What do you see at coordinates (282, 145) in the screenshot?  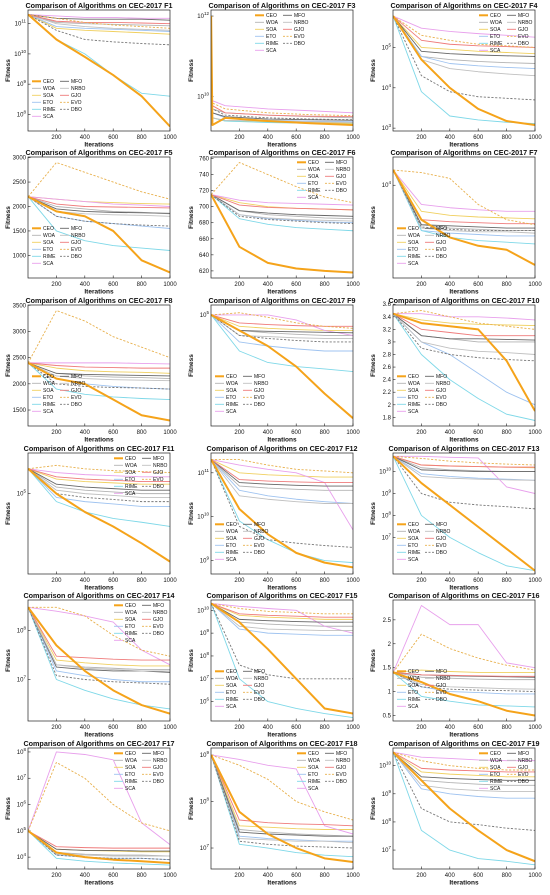 I see `x-axis-label: Iterations` at bounding box center [282, 145].